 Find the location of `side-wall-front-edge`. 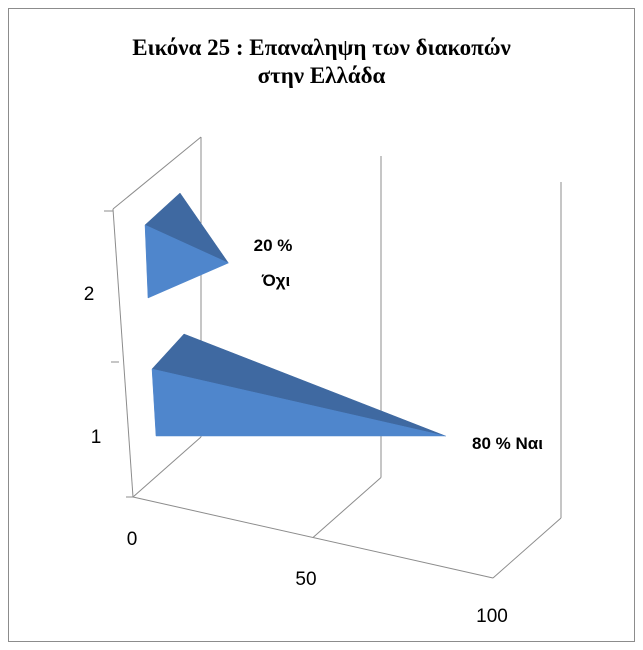

side-wall-front-edge is located at coordinates (123, 353).